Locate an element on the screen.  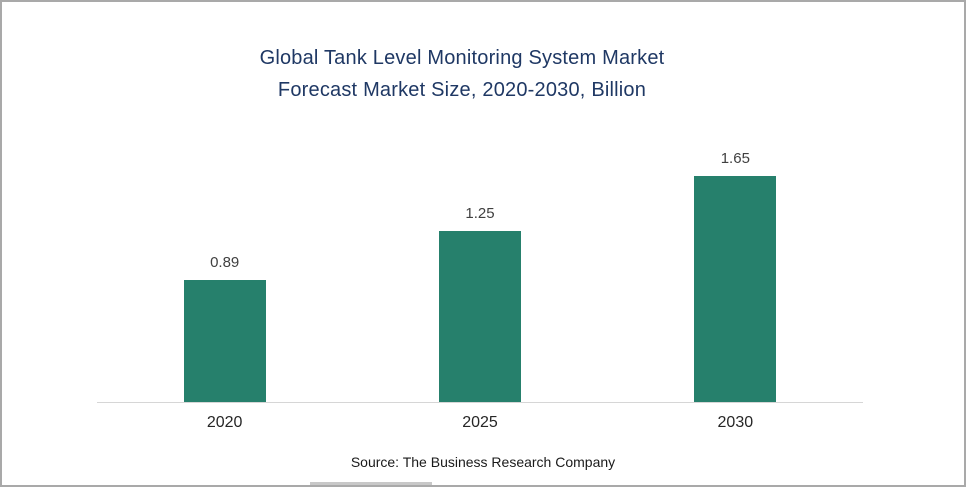
bar-value-label: 1.65 is located at coordinates (735, 158).